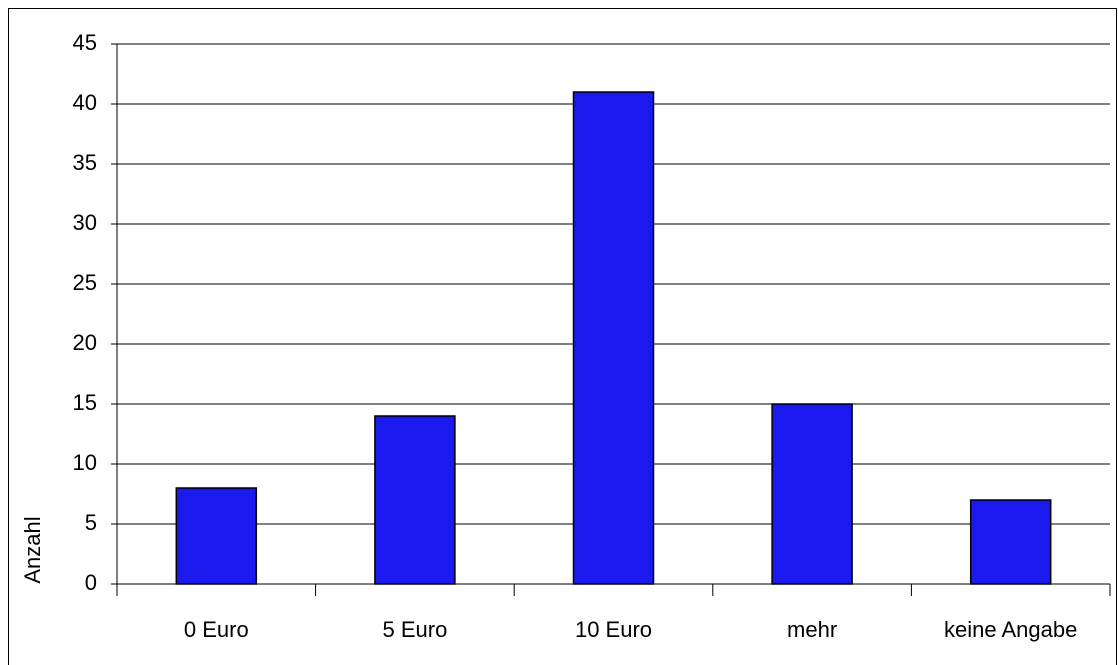 This screenshot has width=1118, height=665. What do you see at coordinates (85, 162) in the screenshot?
I see `y-tick-label: 35` at bounding box center [85, 162].